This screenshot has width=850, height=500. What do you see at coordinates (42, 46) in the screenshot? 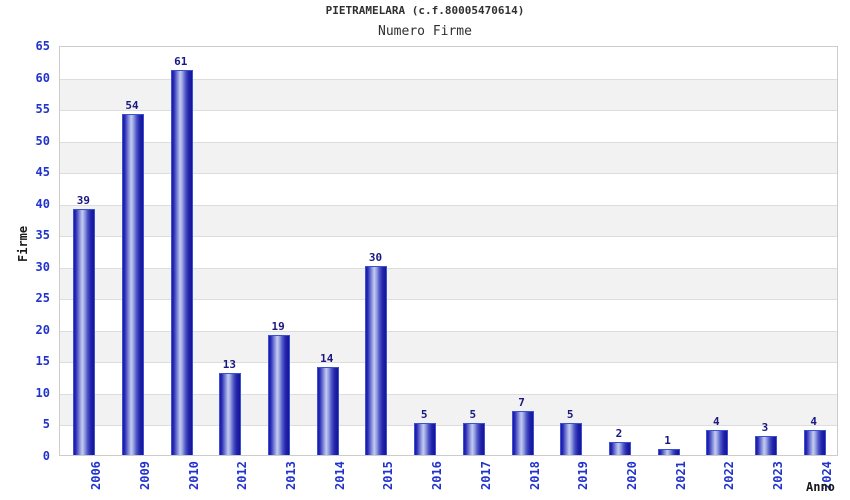
I see `y-axis-tick-label: 65` at bounding box center [42, 46].